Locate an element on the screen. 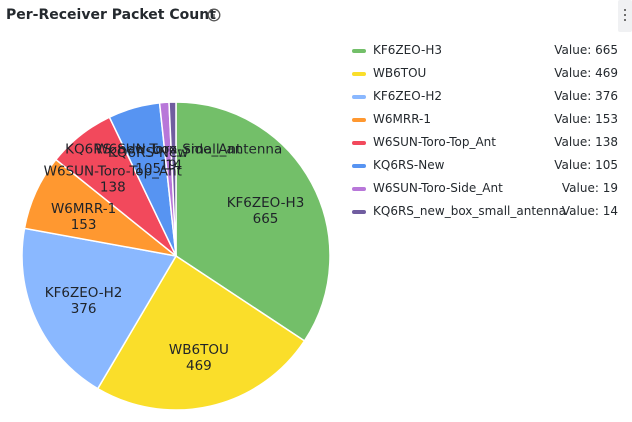  legend-label: KF6ZEO-H2 is located at coordinates (407, 96).